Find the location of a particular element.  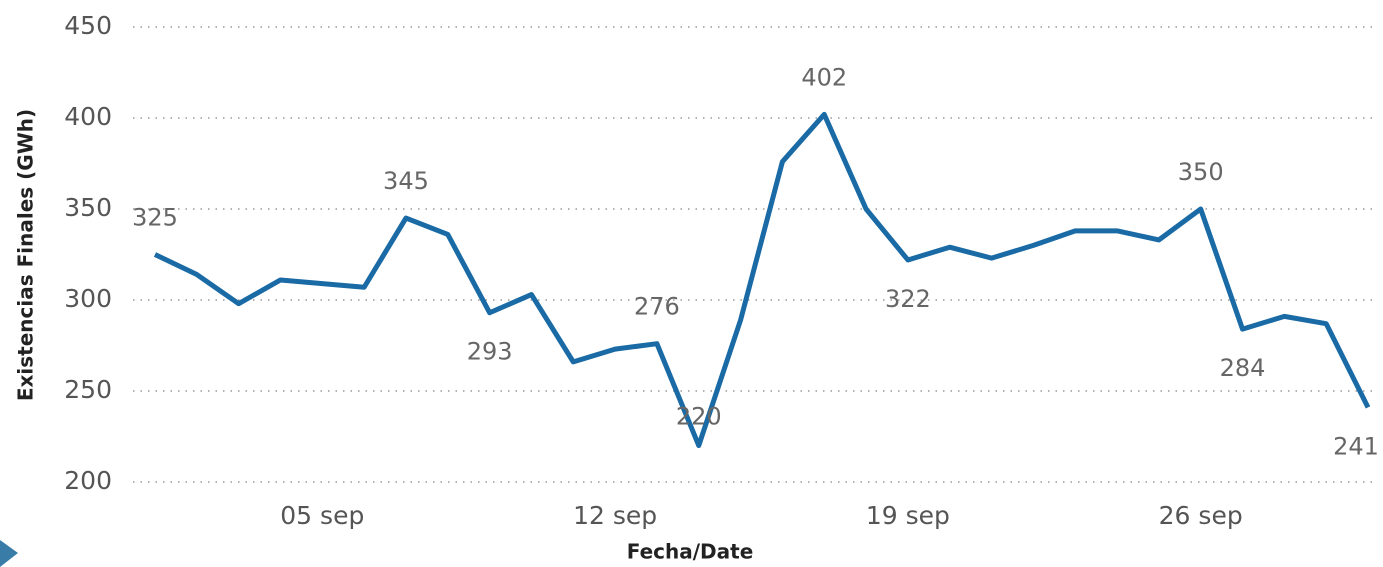

data-label: 276 is located at coordinates (657, 307).